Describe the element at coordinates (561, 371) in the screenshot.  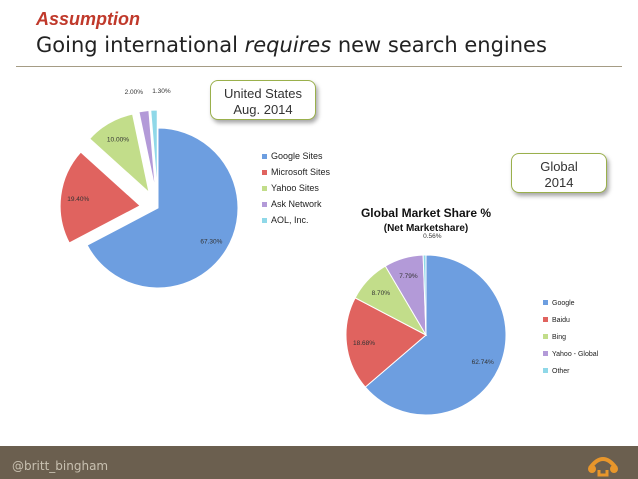
I see `legend-label: Other` at that location.